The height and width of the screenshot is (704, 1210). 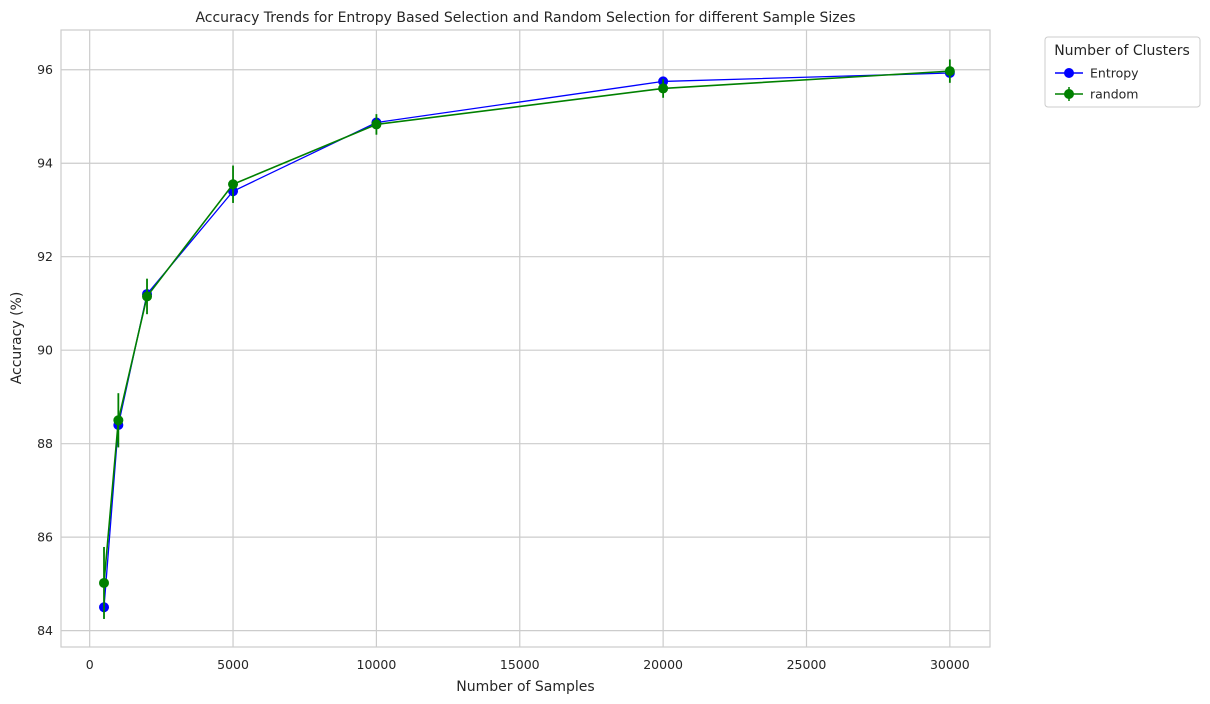 What do you see at coordinates (90, 664) in the screenshot?
I see `x-tick-label: 0` at bounding box center [90, 664].